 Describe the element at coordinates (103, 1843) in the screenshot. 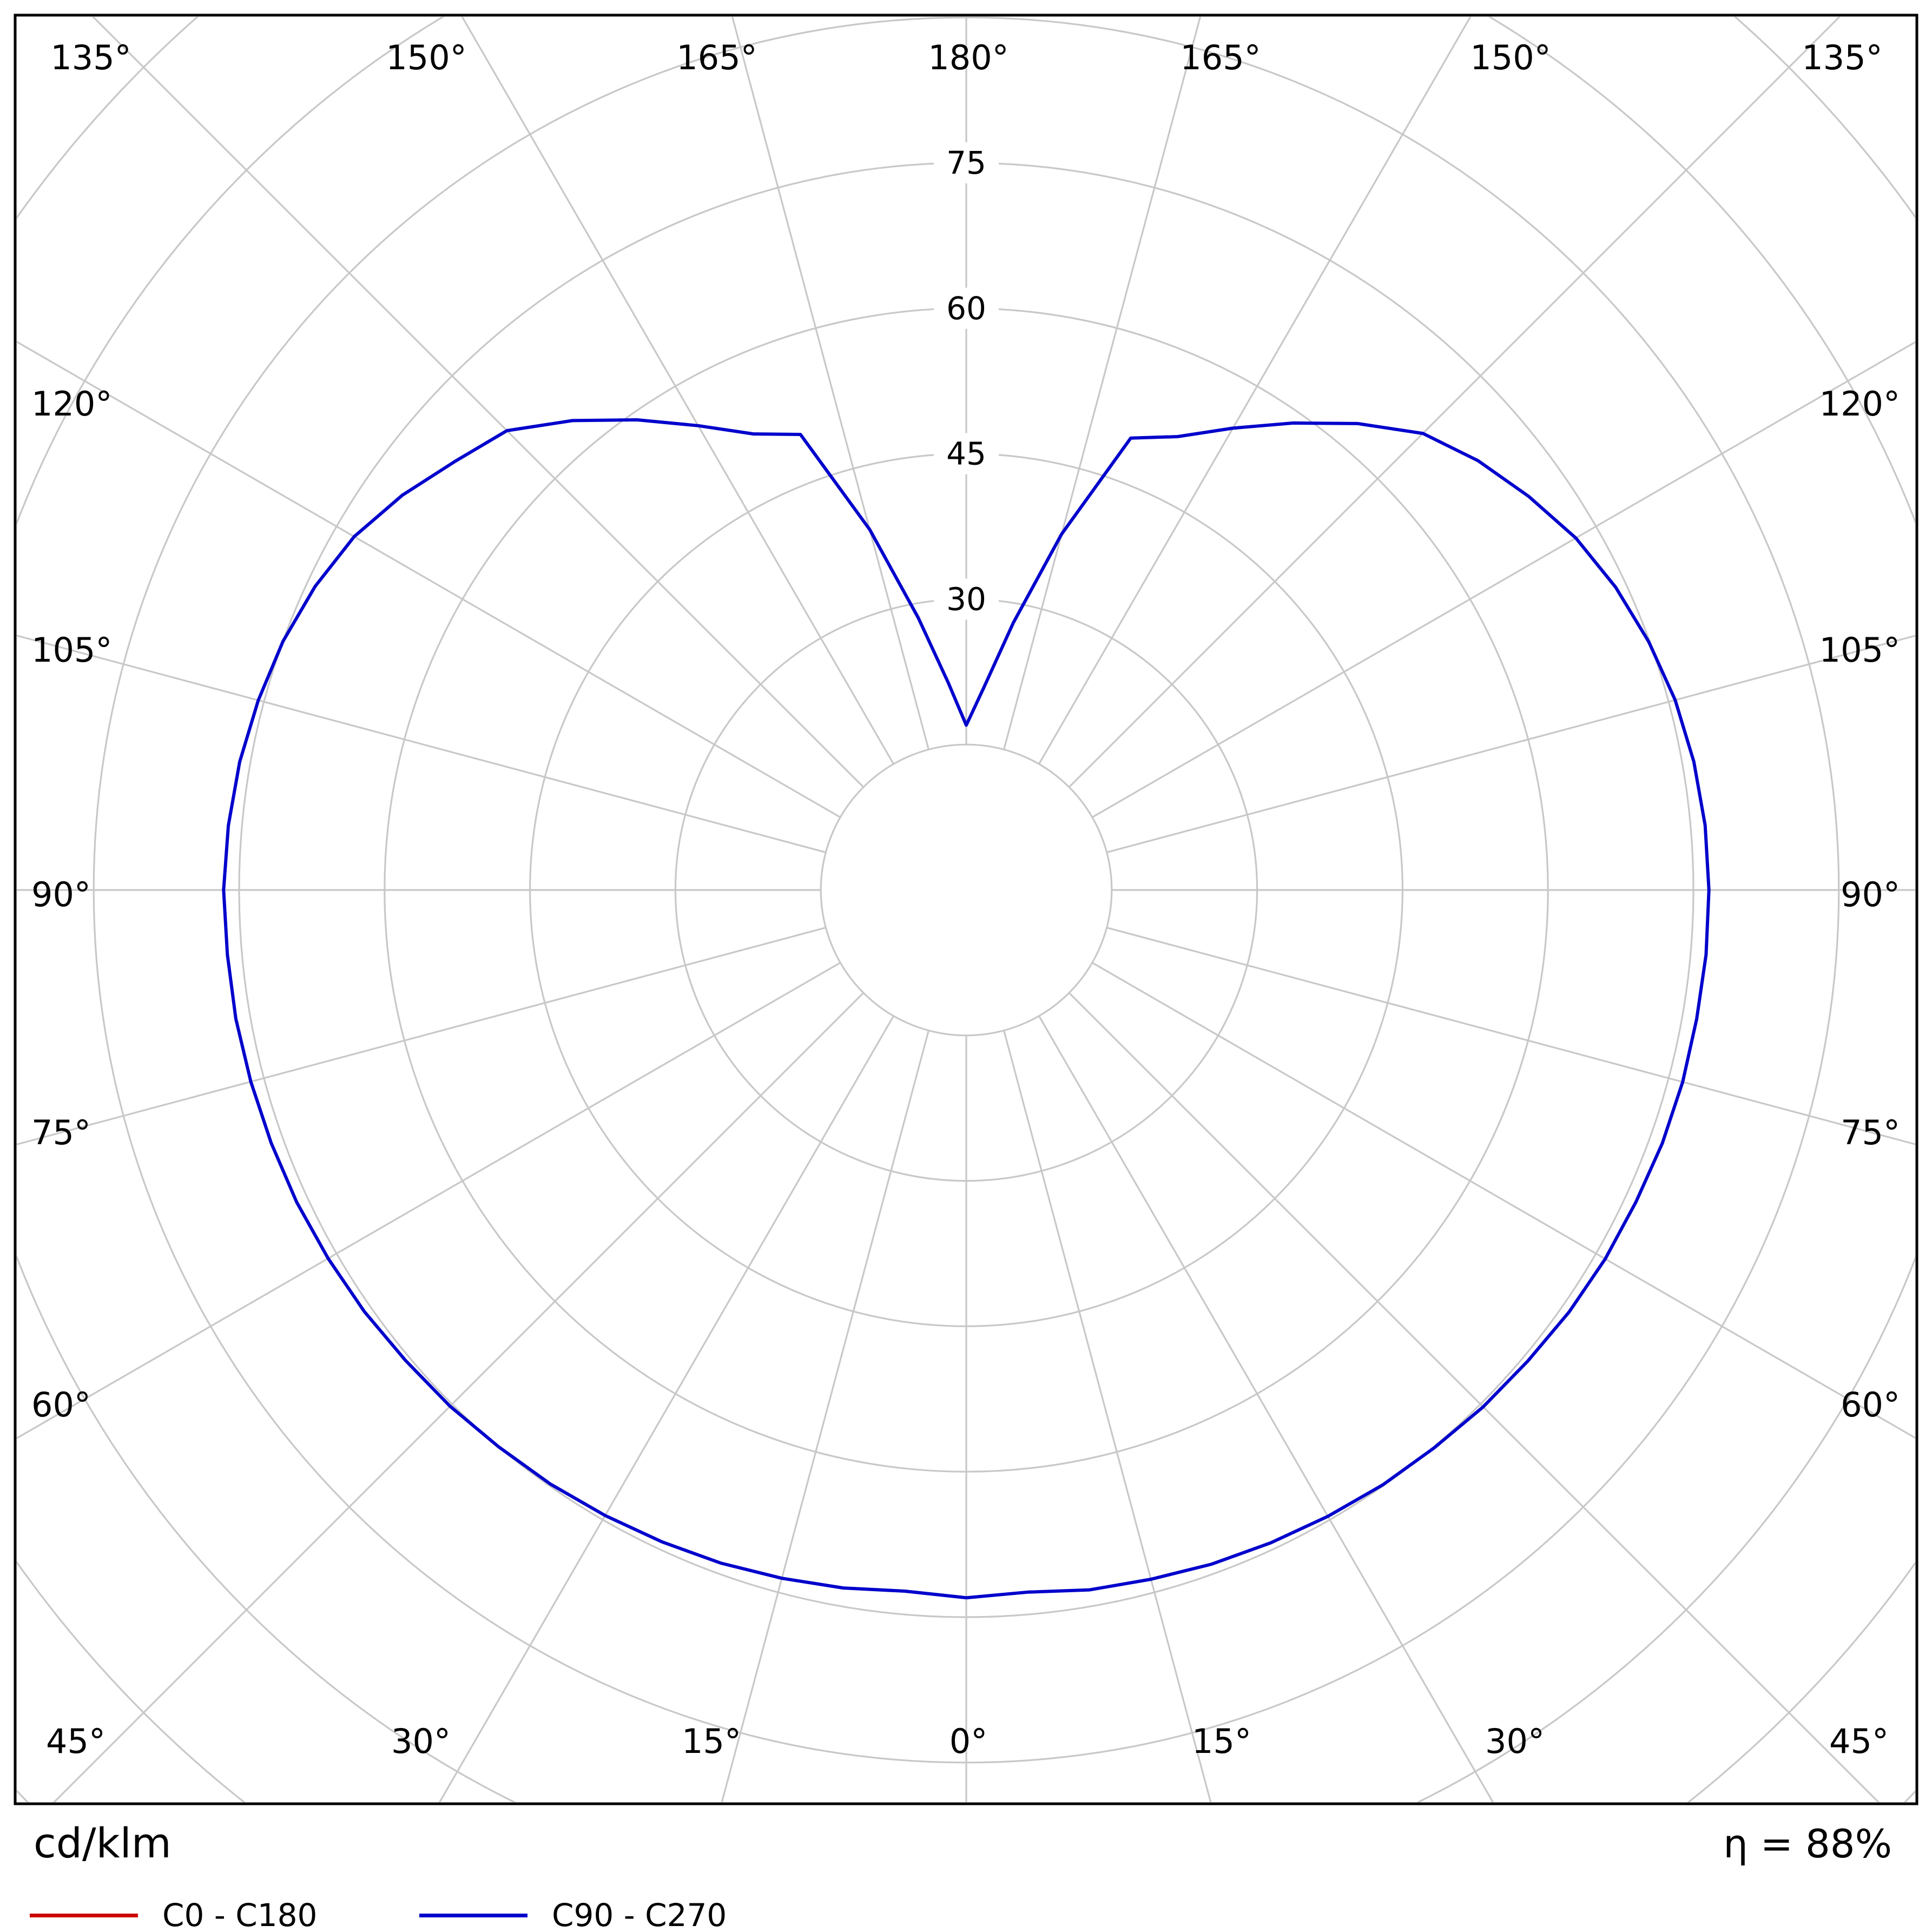

I see `unit-label: cd/klm` at that location.